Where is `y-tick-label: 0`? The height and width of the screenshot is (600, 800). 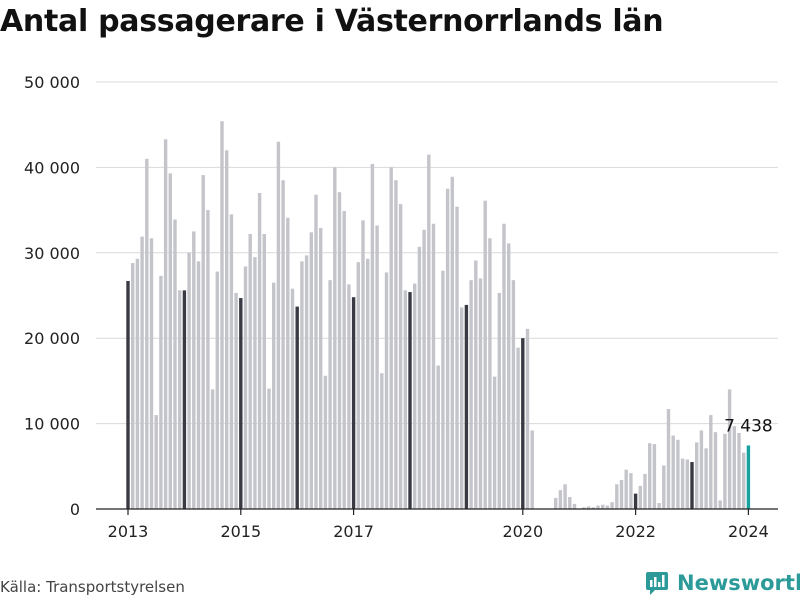
y-tick-label: 0 is located at coordinates (75, 509).